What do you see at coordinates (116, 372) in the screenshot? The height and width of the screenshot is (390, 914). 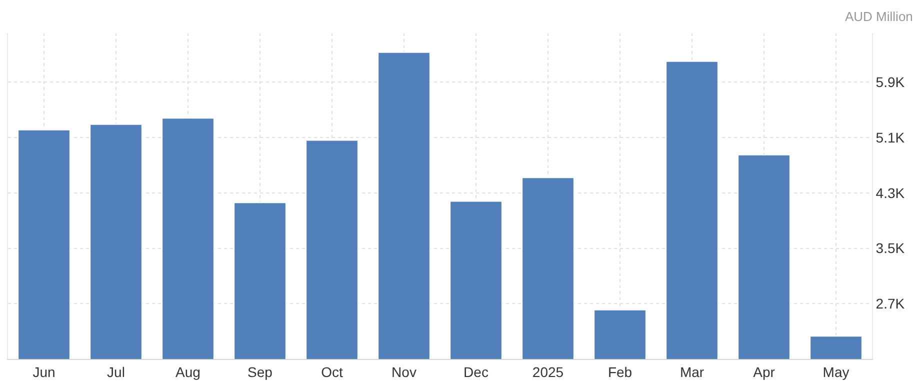 I see `x-tick-label: Jul` at bounding box center [116, 372].